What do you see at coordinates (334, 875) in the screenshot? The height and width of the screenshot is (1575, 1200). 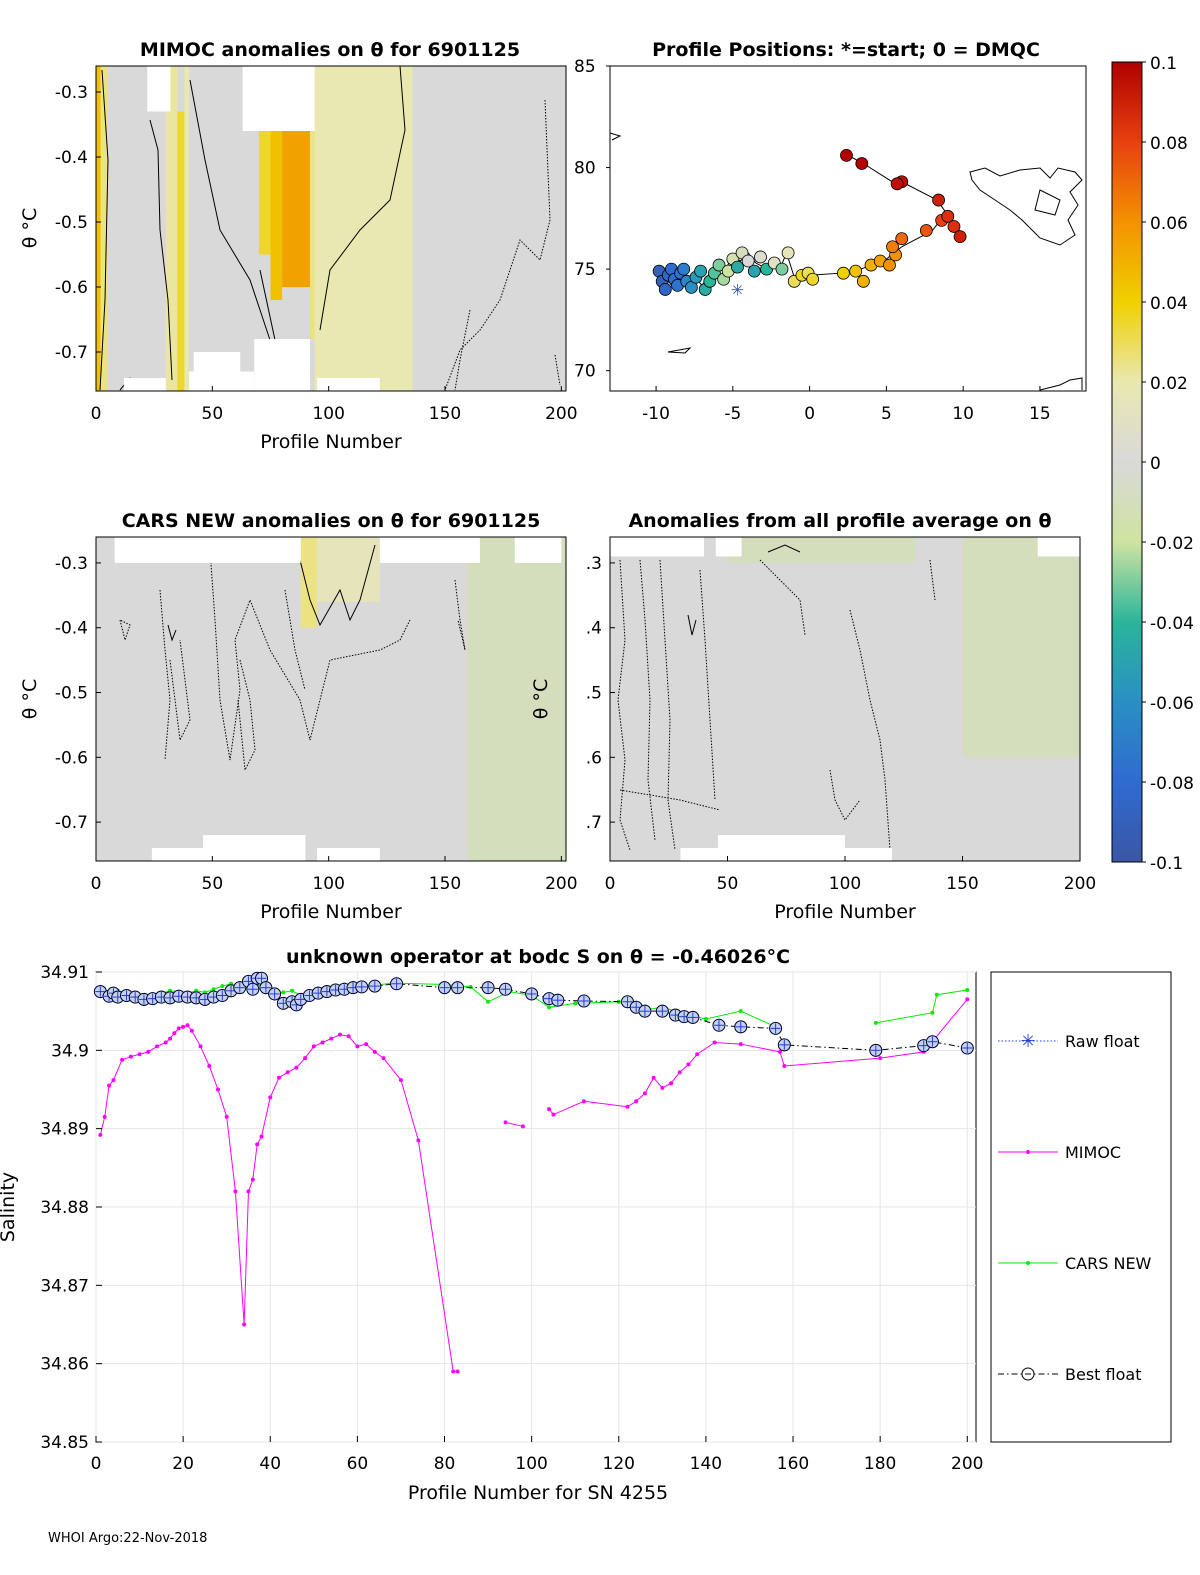 I see `cars-x-ticks: 0 50 100 150 200` at bounding box center [334, 875].